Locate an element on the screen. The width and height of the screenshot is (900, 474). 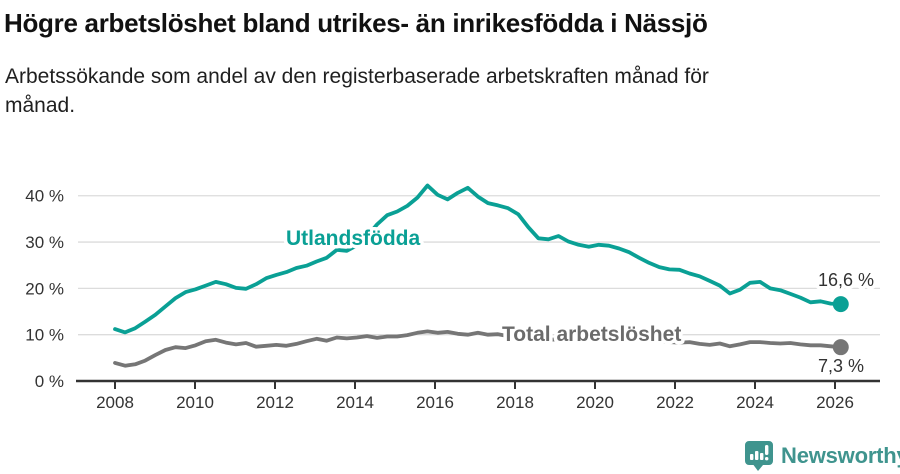
y-axis-label: 40 % is located at coordinates (44, 196).